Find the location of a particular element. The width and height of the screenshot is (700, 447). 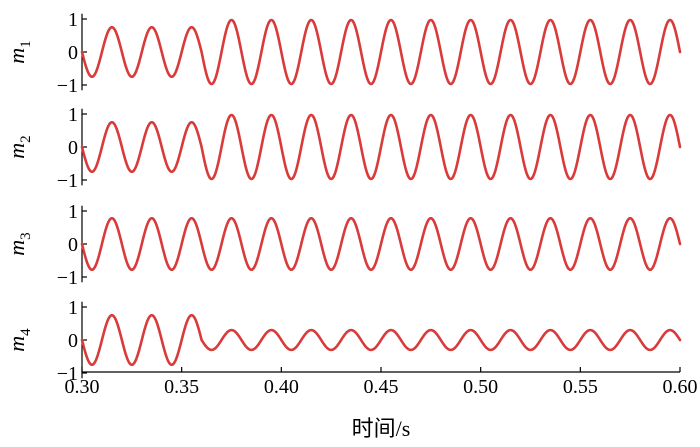

y-axis-label-4: m4 is located at coordinates (19, 340).